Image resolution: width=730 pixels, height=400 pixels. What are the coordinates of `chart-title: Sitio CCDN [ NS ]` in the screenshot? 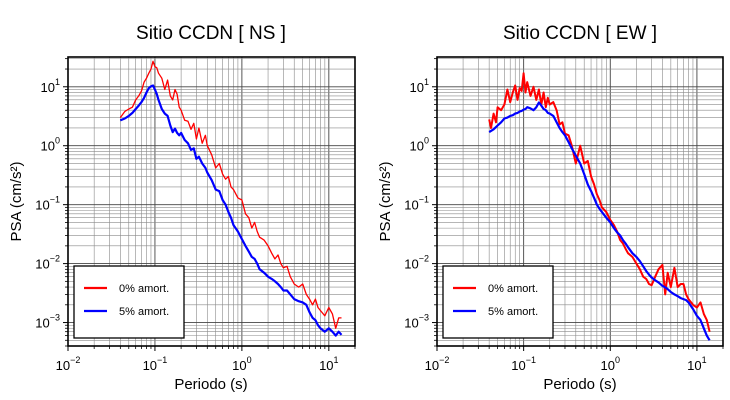 It's located at (211, 33).